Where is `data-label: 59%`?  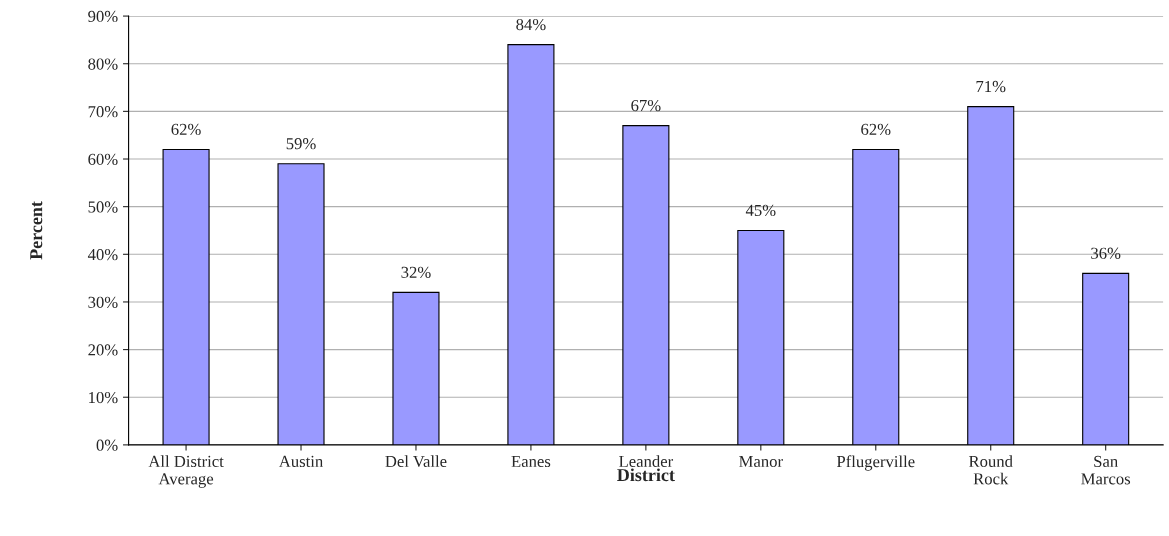
data-label: 59% is located at coordinates (301, 144).